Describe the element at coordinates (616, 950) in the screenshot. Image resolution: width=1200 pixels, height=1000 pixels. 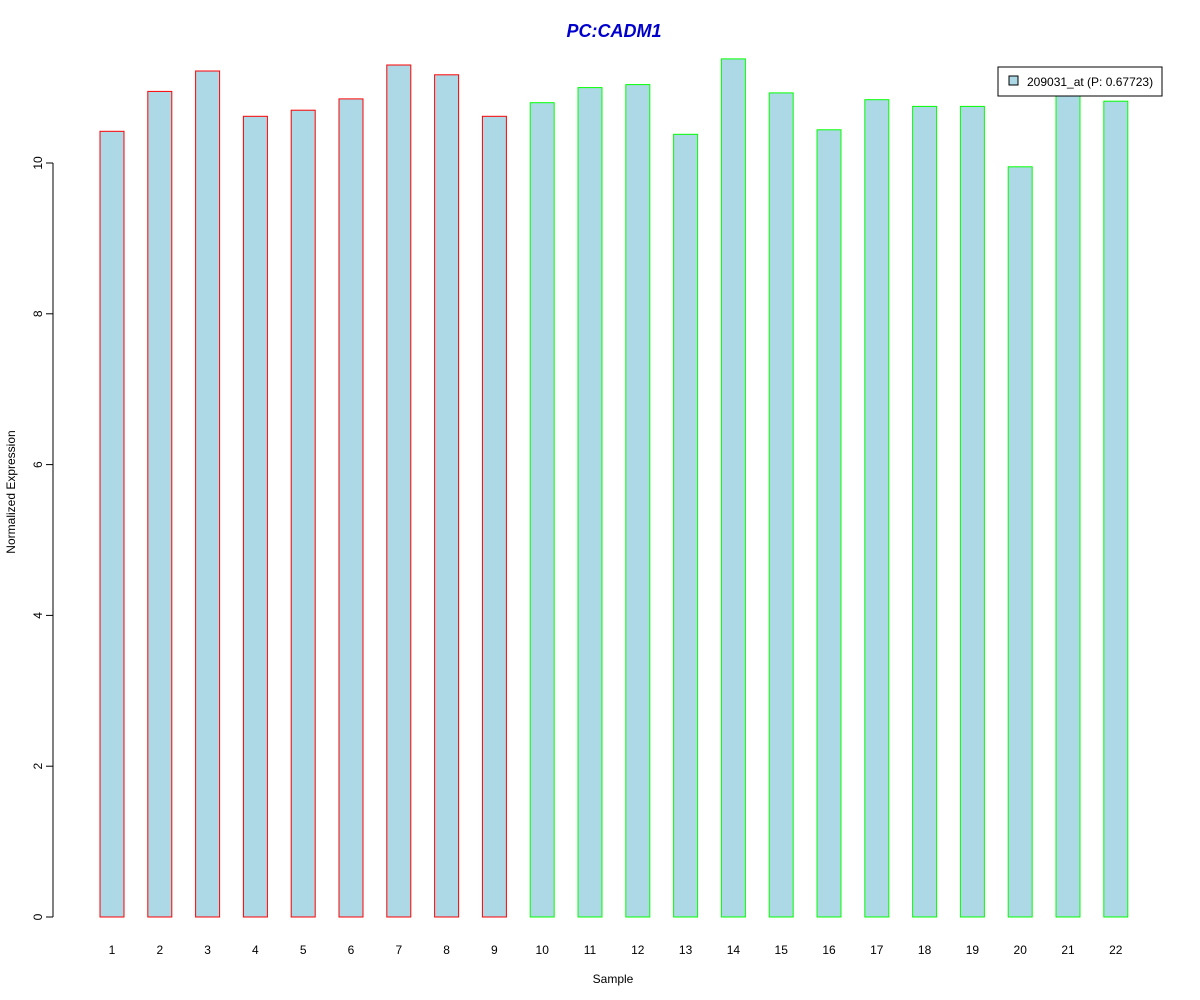
I see `x-axis-tick-labels: 1 2 3 4 5 6 7 8 9 10 11 12 13 14 15 16 17 18 19 20 21 22` at that location.